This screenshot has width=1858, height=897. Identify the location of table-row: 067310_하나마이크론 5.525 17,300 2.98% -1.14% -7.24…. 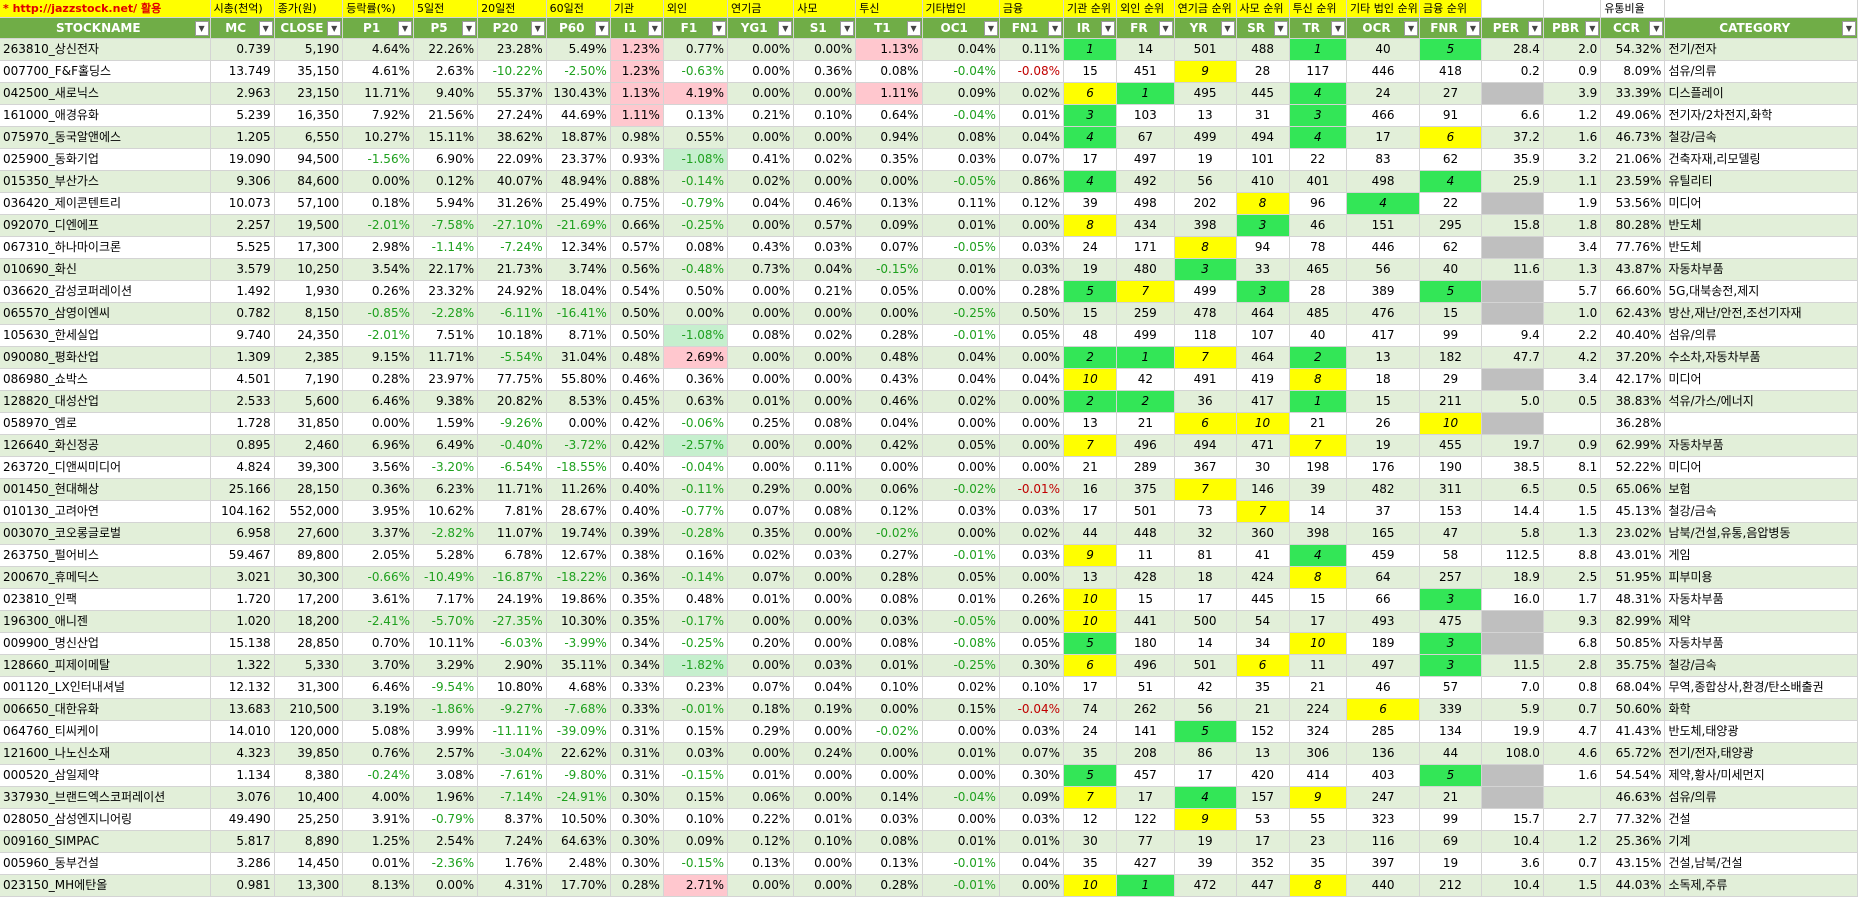
(929, 247).